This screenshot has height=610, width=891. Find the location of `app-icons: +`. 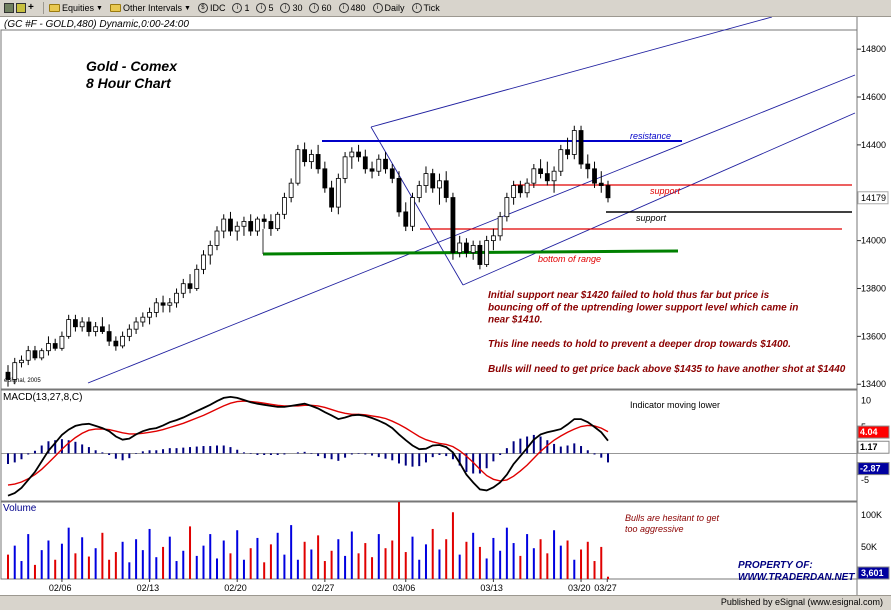

app-icons: + is located at coordinates (21, 8).